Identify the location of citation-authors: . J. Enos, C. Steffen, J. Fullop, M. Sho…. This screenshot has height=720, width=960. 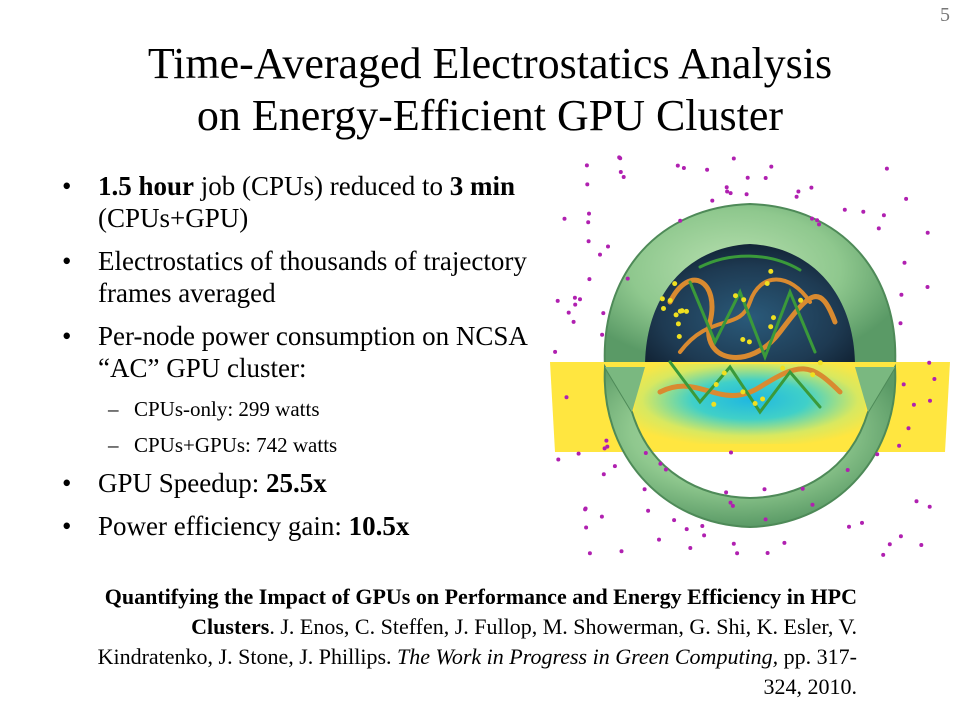
(477, 641).